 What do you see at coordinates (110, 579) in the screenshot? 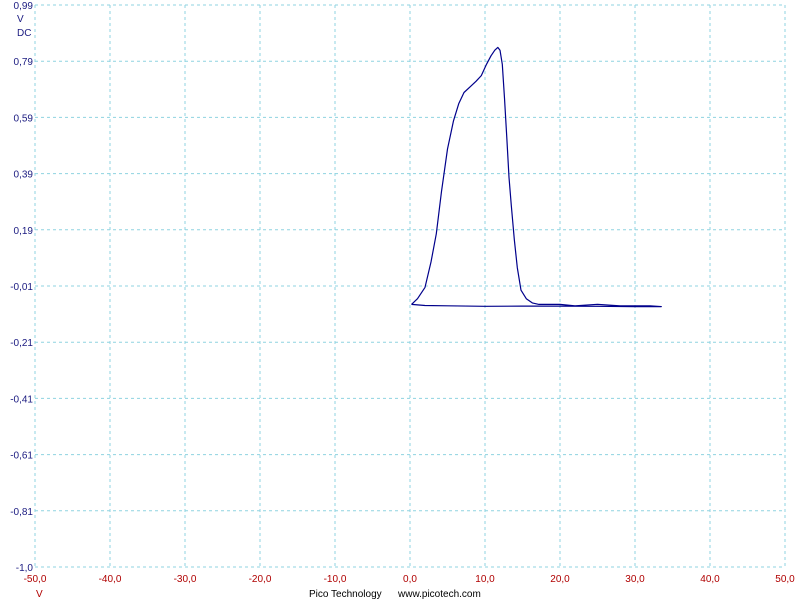
I see `x-tick-label: -40,0` at bounding box center [110, 579].